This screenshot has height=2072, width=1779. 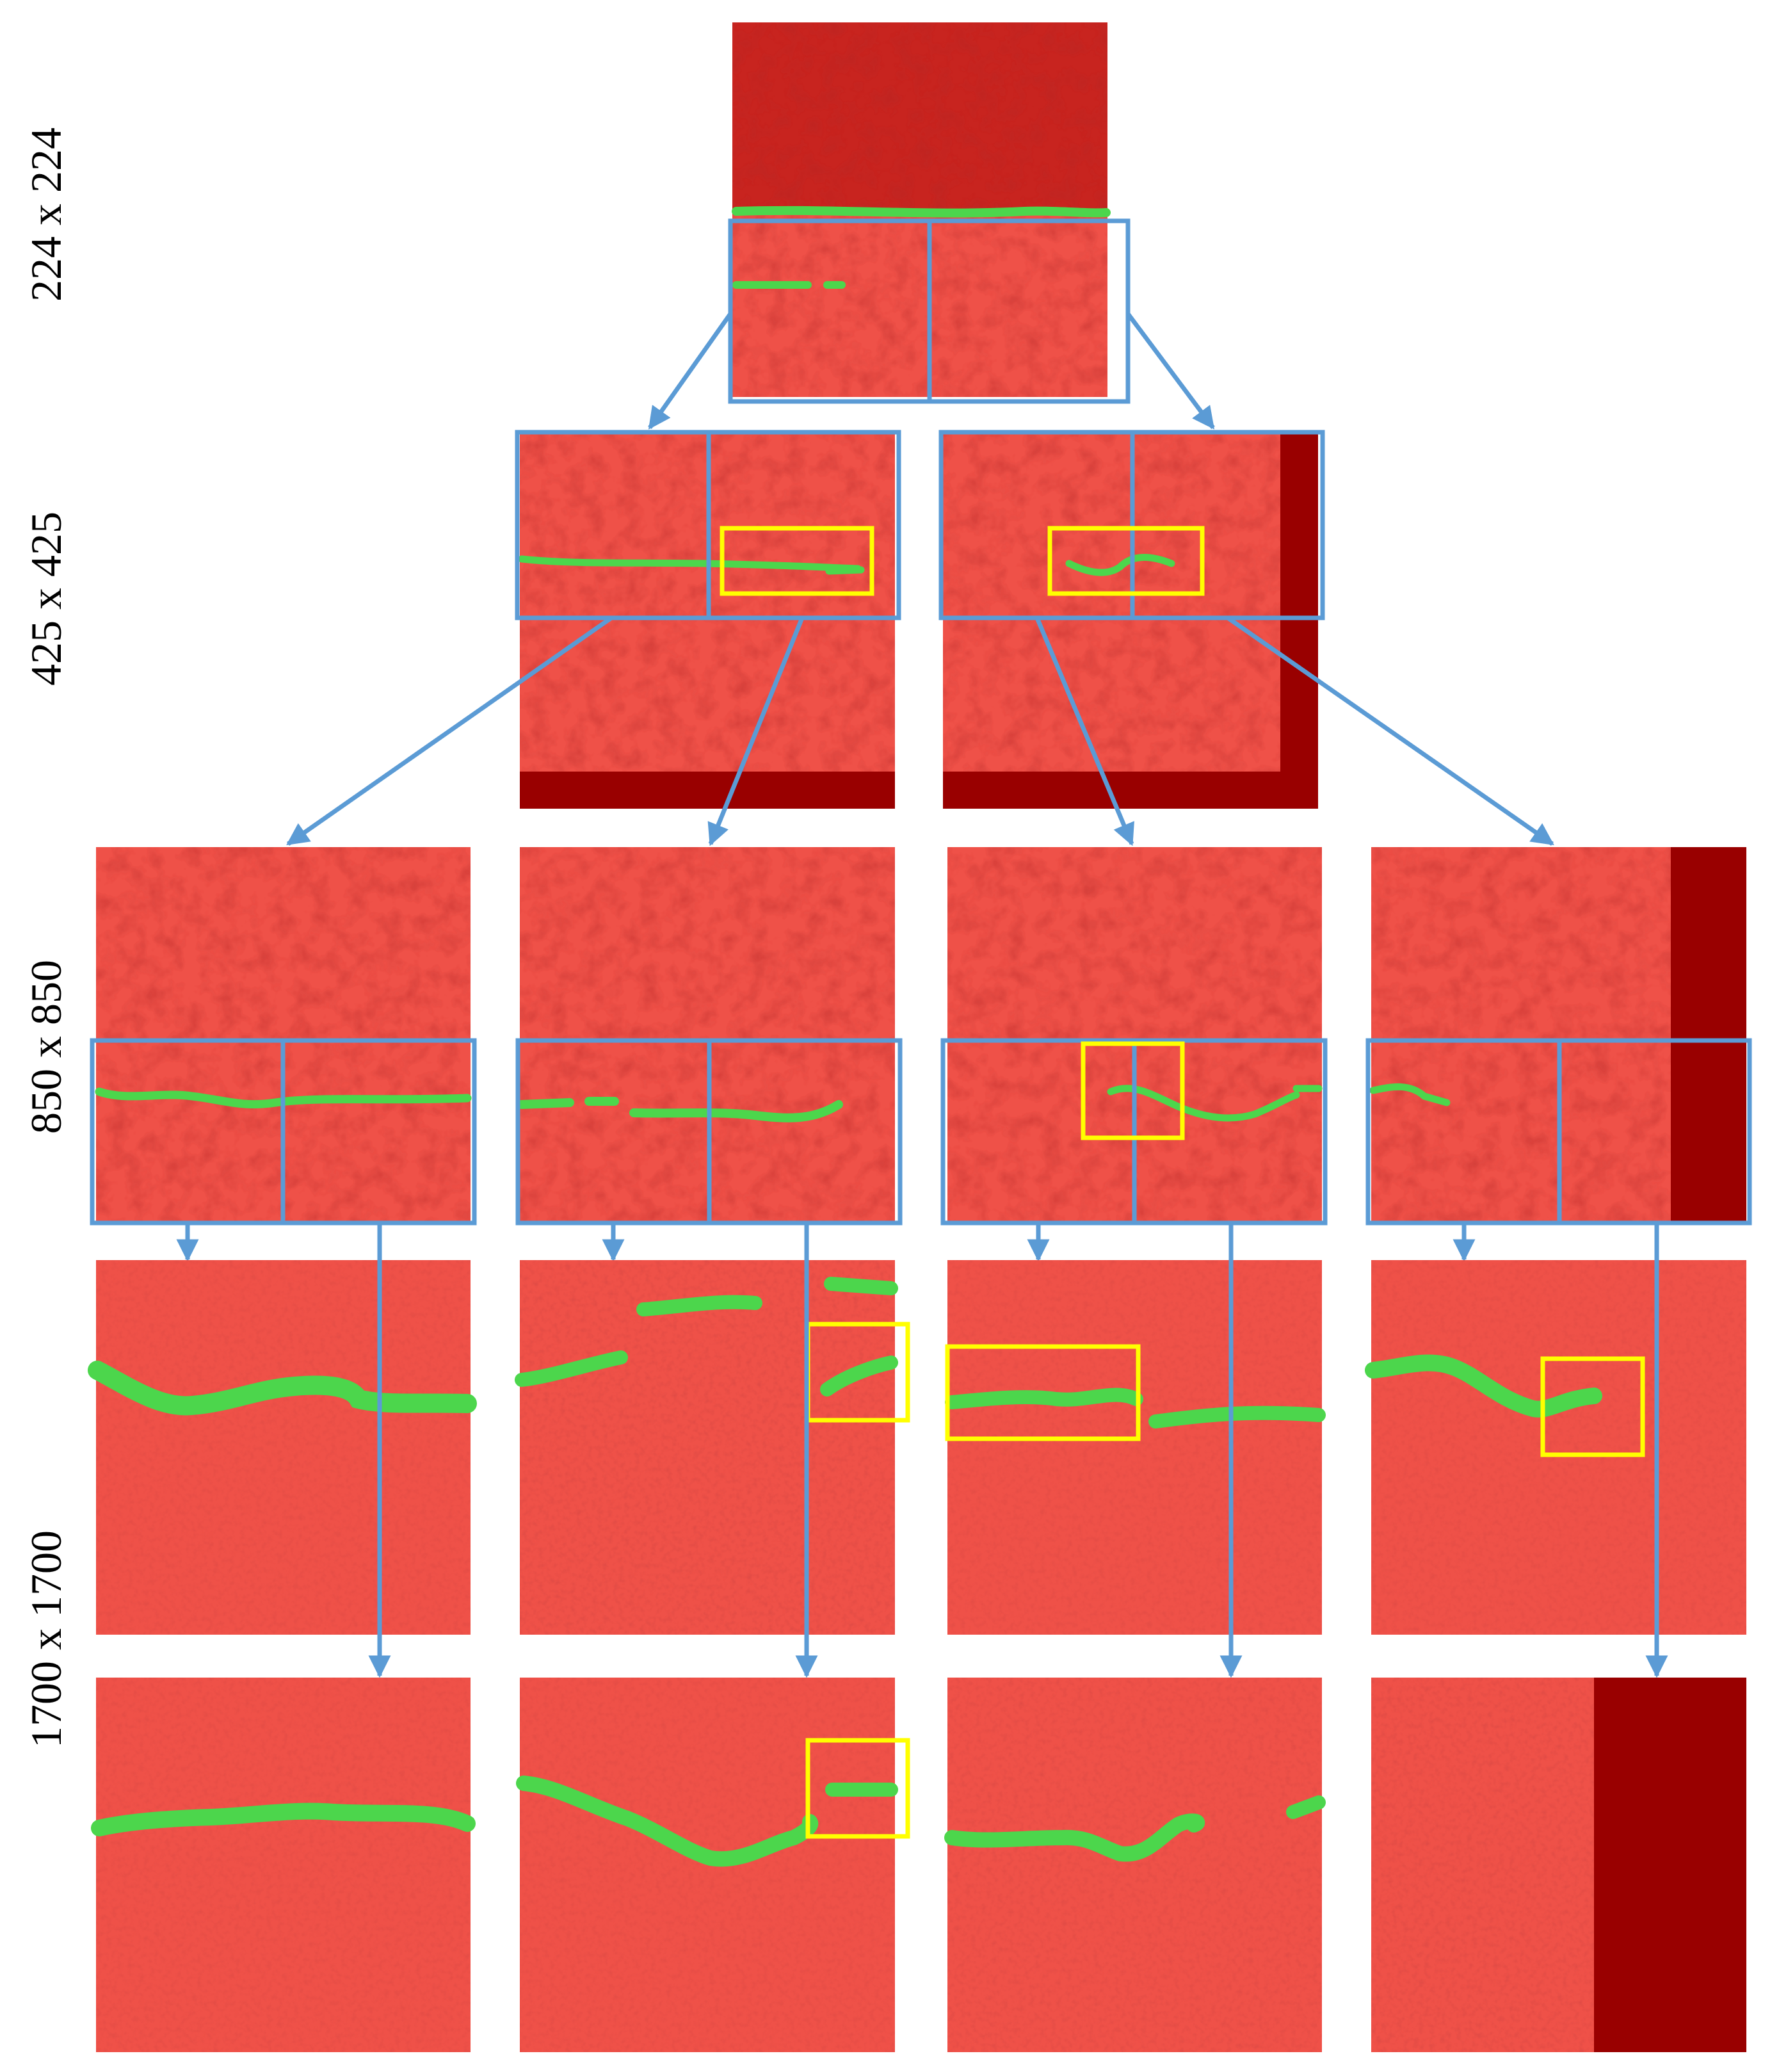 What do you see at coordinates (46, 1047) in the screenshot?
I see `row-label-850: 850 x 850` at bounding box center [46, 1047].